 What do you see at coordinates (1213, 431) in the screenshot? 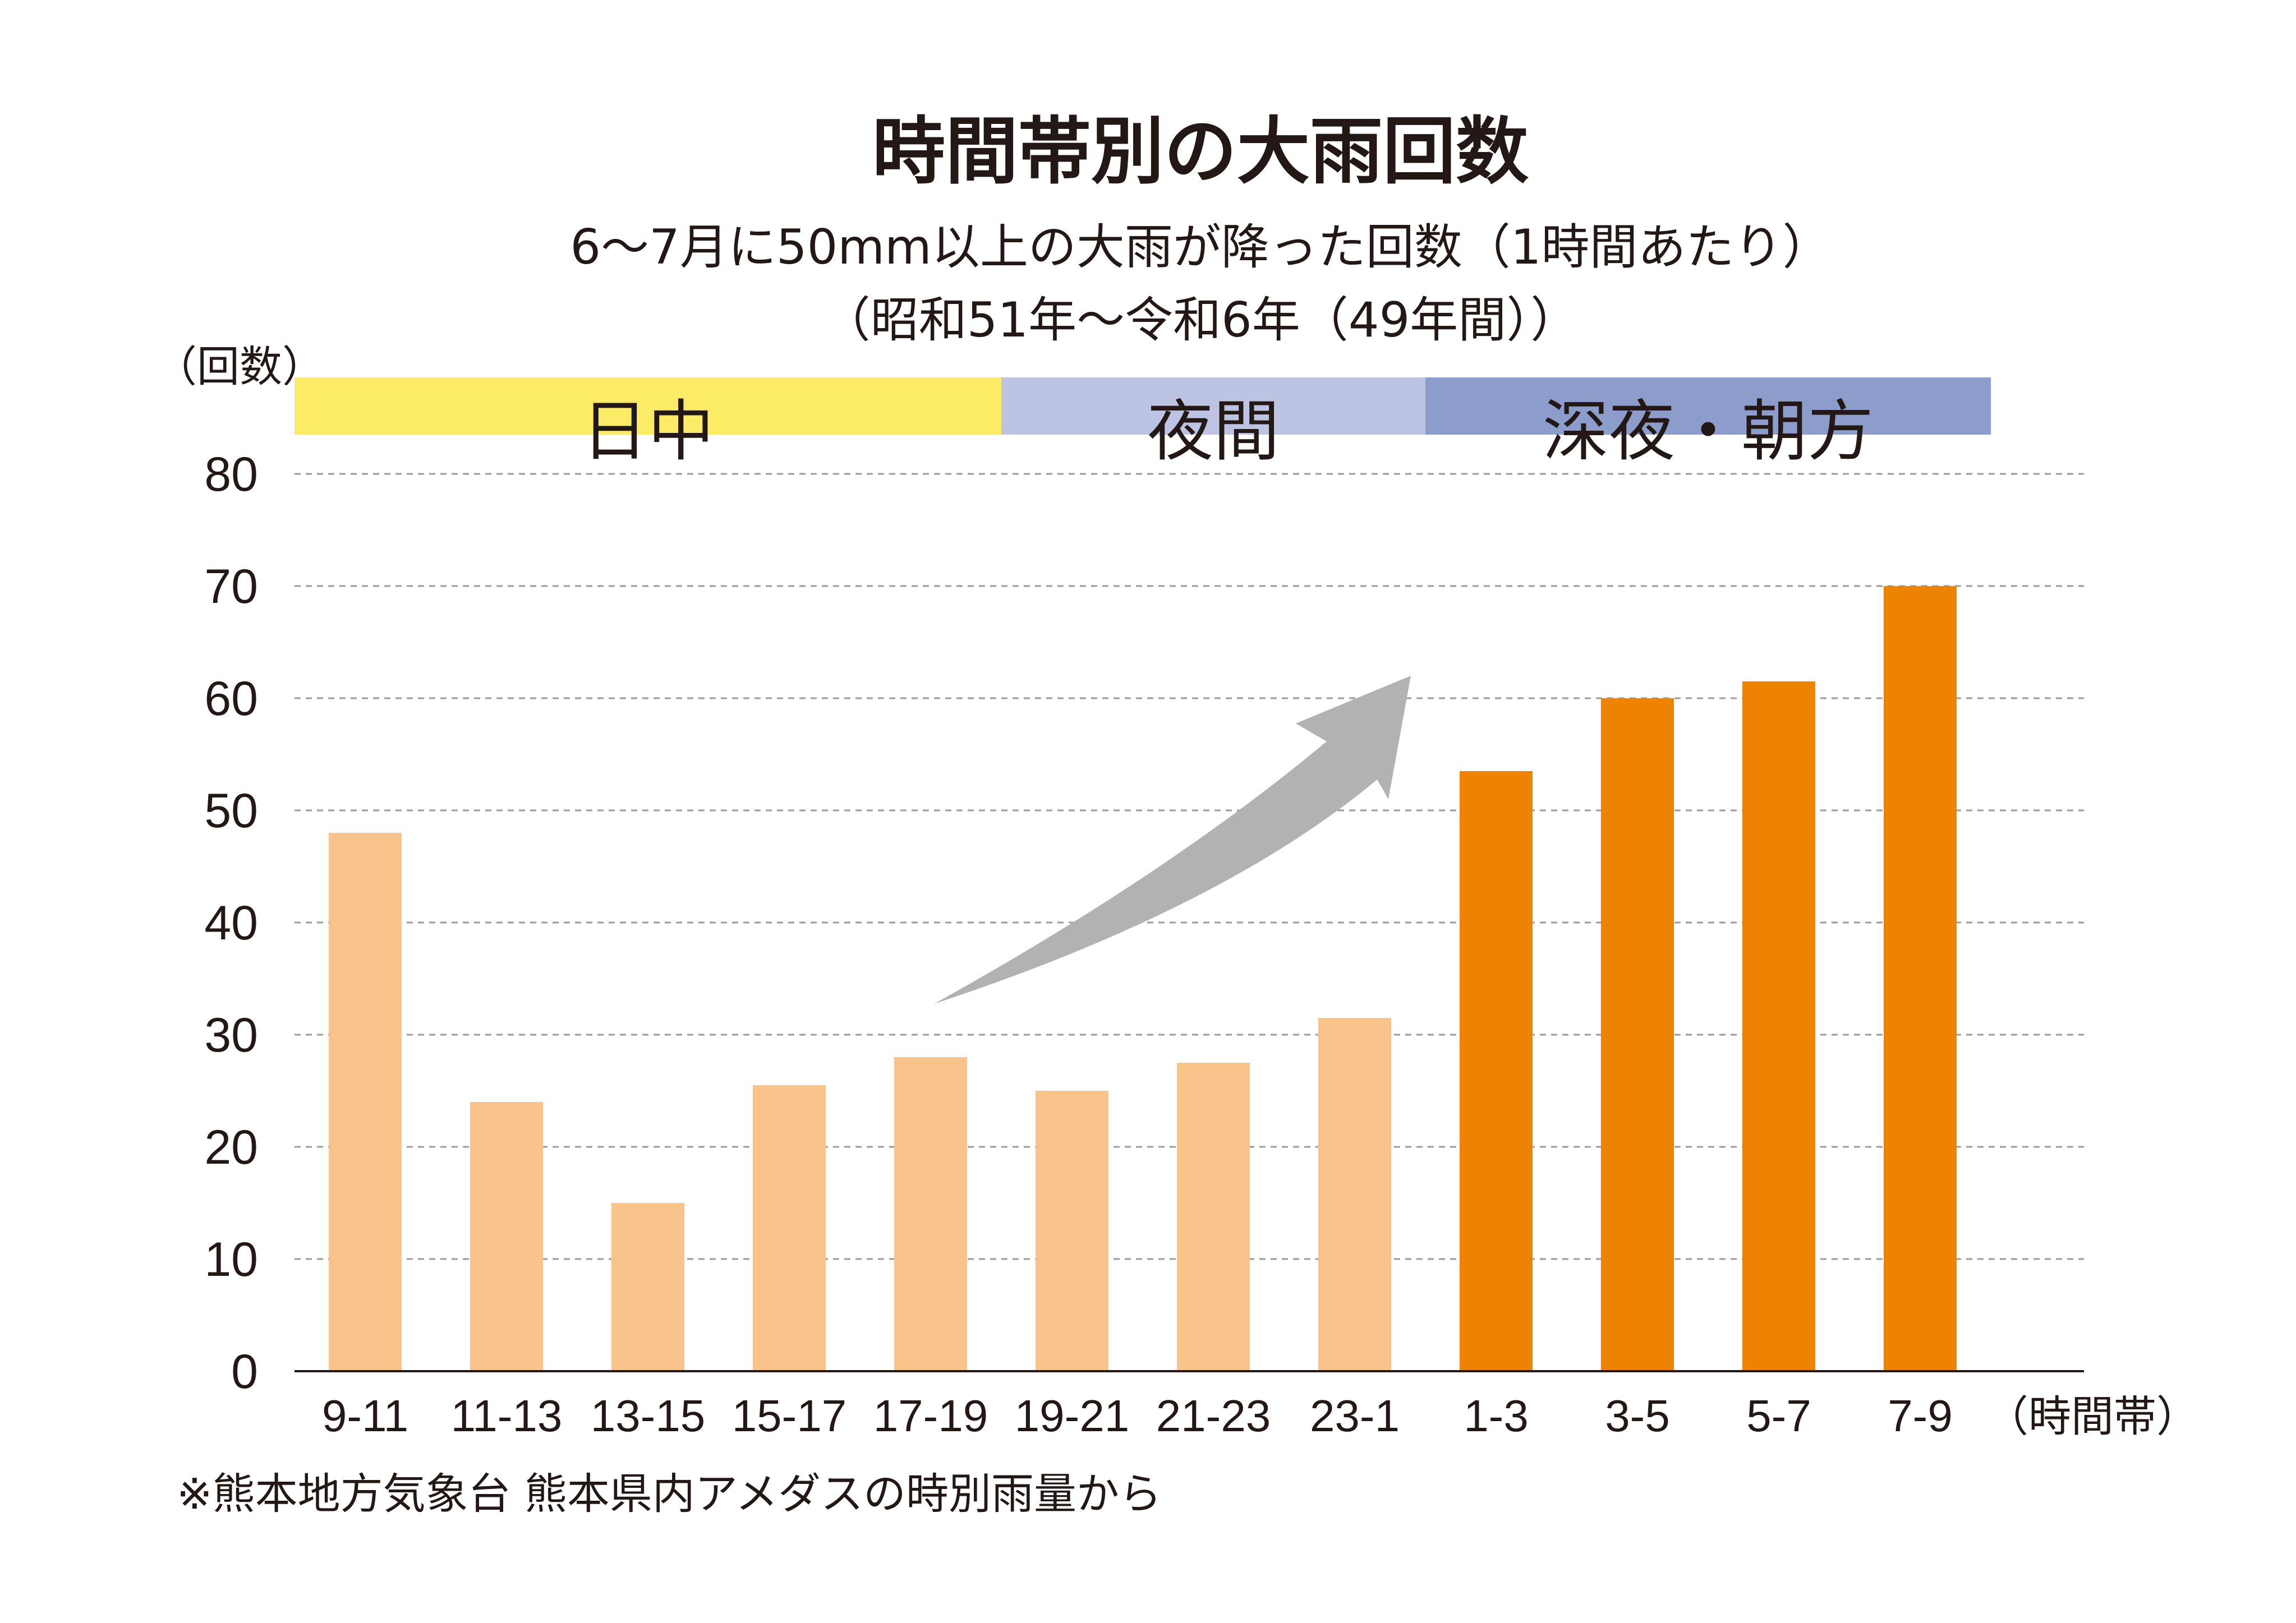
I see `band-label-1: 夜間` at bounding box center [1213, 431].